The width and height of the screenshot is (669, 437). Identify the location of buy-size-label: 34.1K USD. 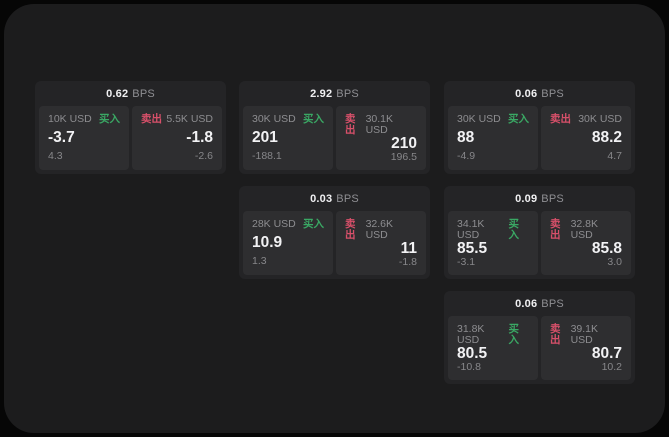
(471, 229).